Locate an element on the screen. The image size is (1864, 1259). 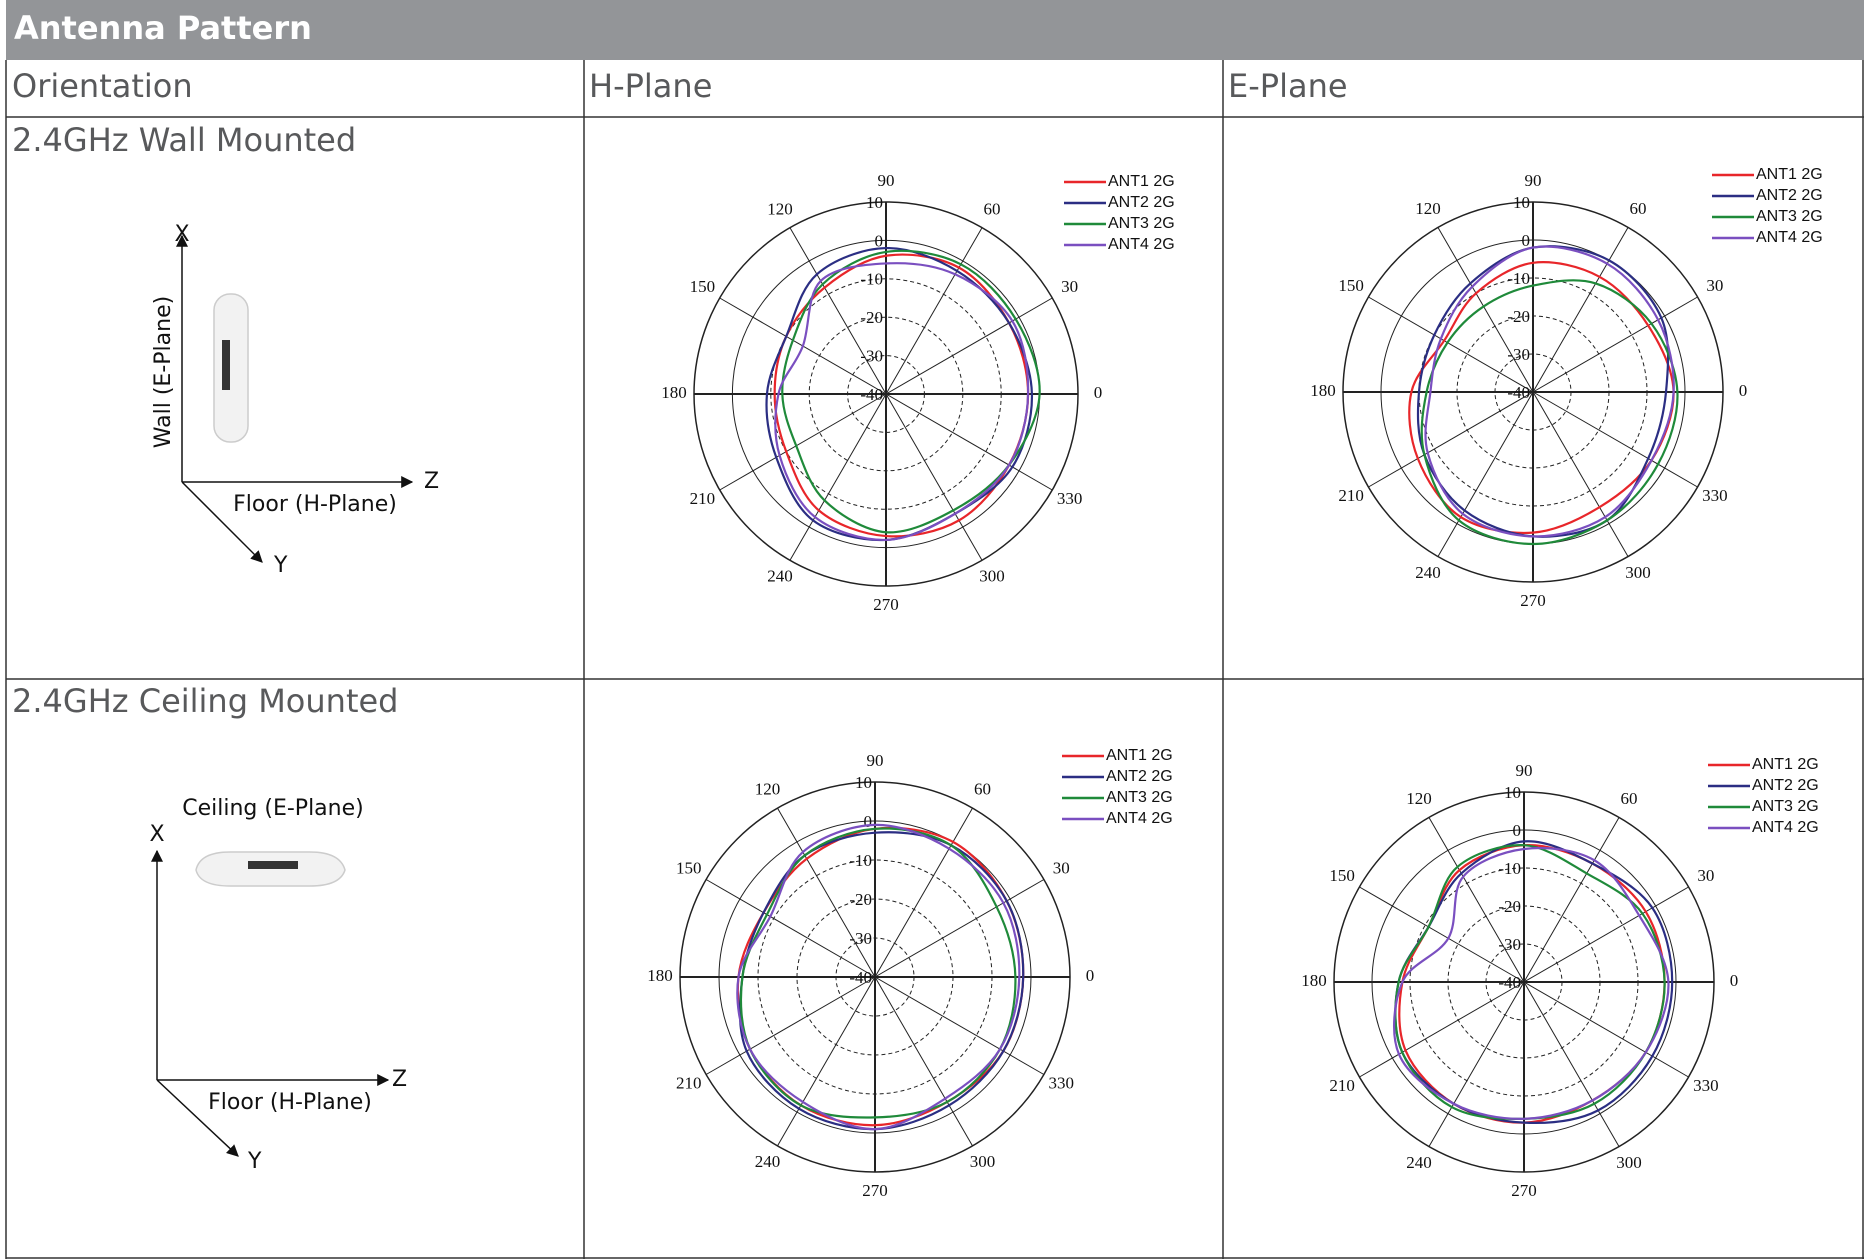
column-header: H-Plane is located at coordinates (650, 86).